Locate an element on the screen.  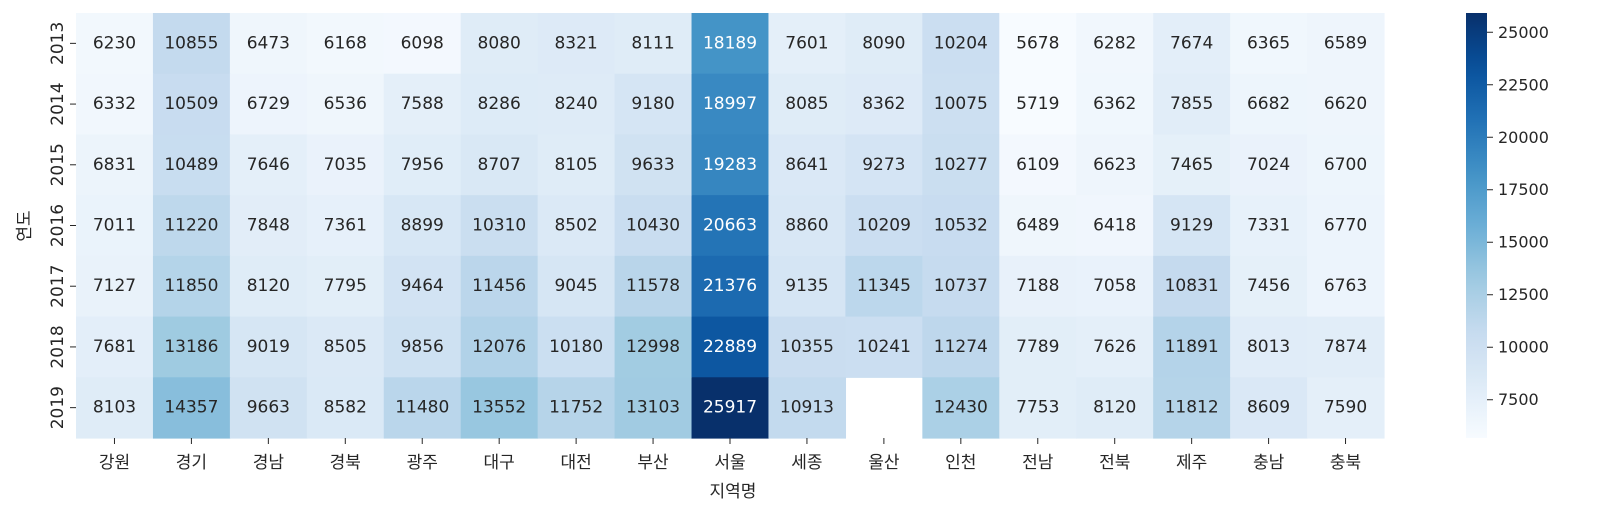
cell-value-label: 11812 is located at coordinates (1192, 408).